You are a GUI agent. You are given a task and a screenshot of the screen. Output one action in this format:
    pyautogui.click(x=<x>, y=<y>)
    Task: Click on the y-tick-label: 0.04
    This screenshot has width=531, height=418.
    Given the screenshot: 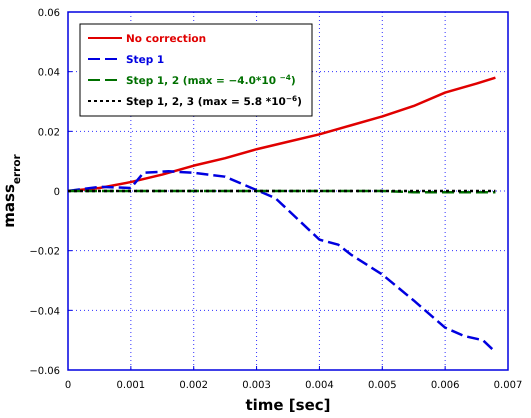 What is the action you would take?
    pyautogui.click(x=49, y=73)
    